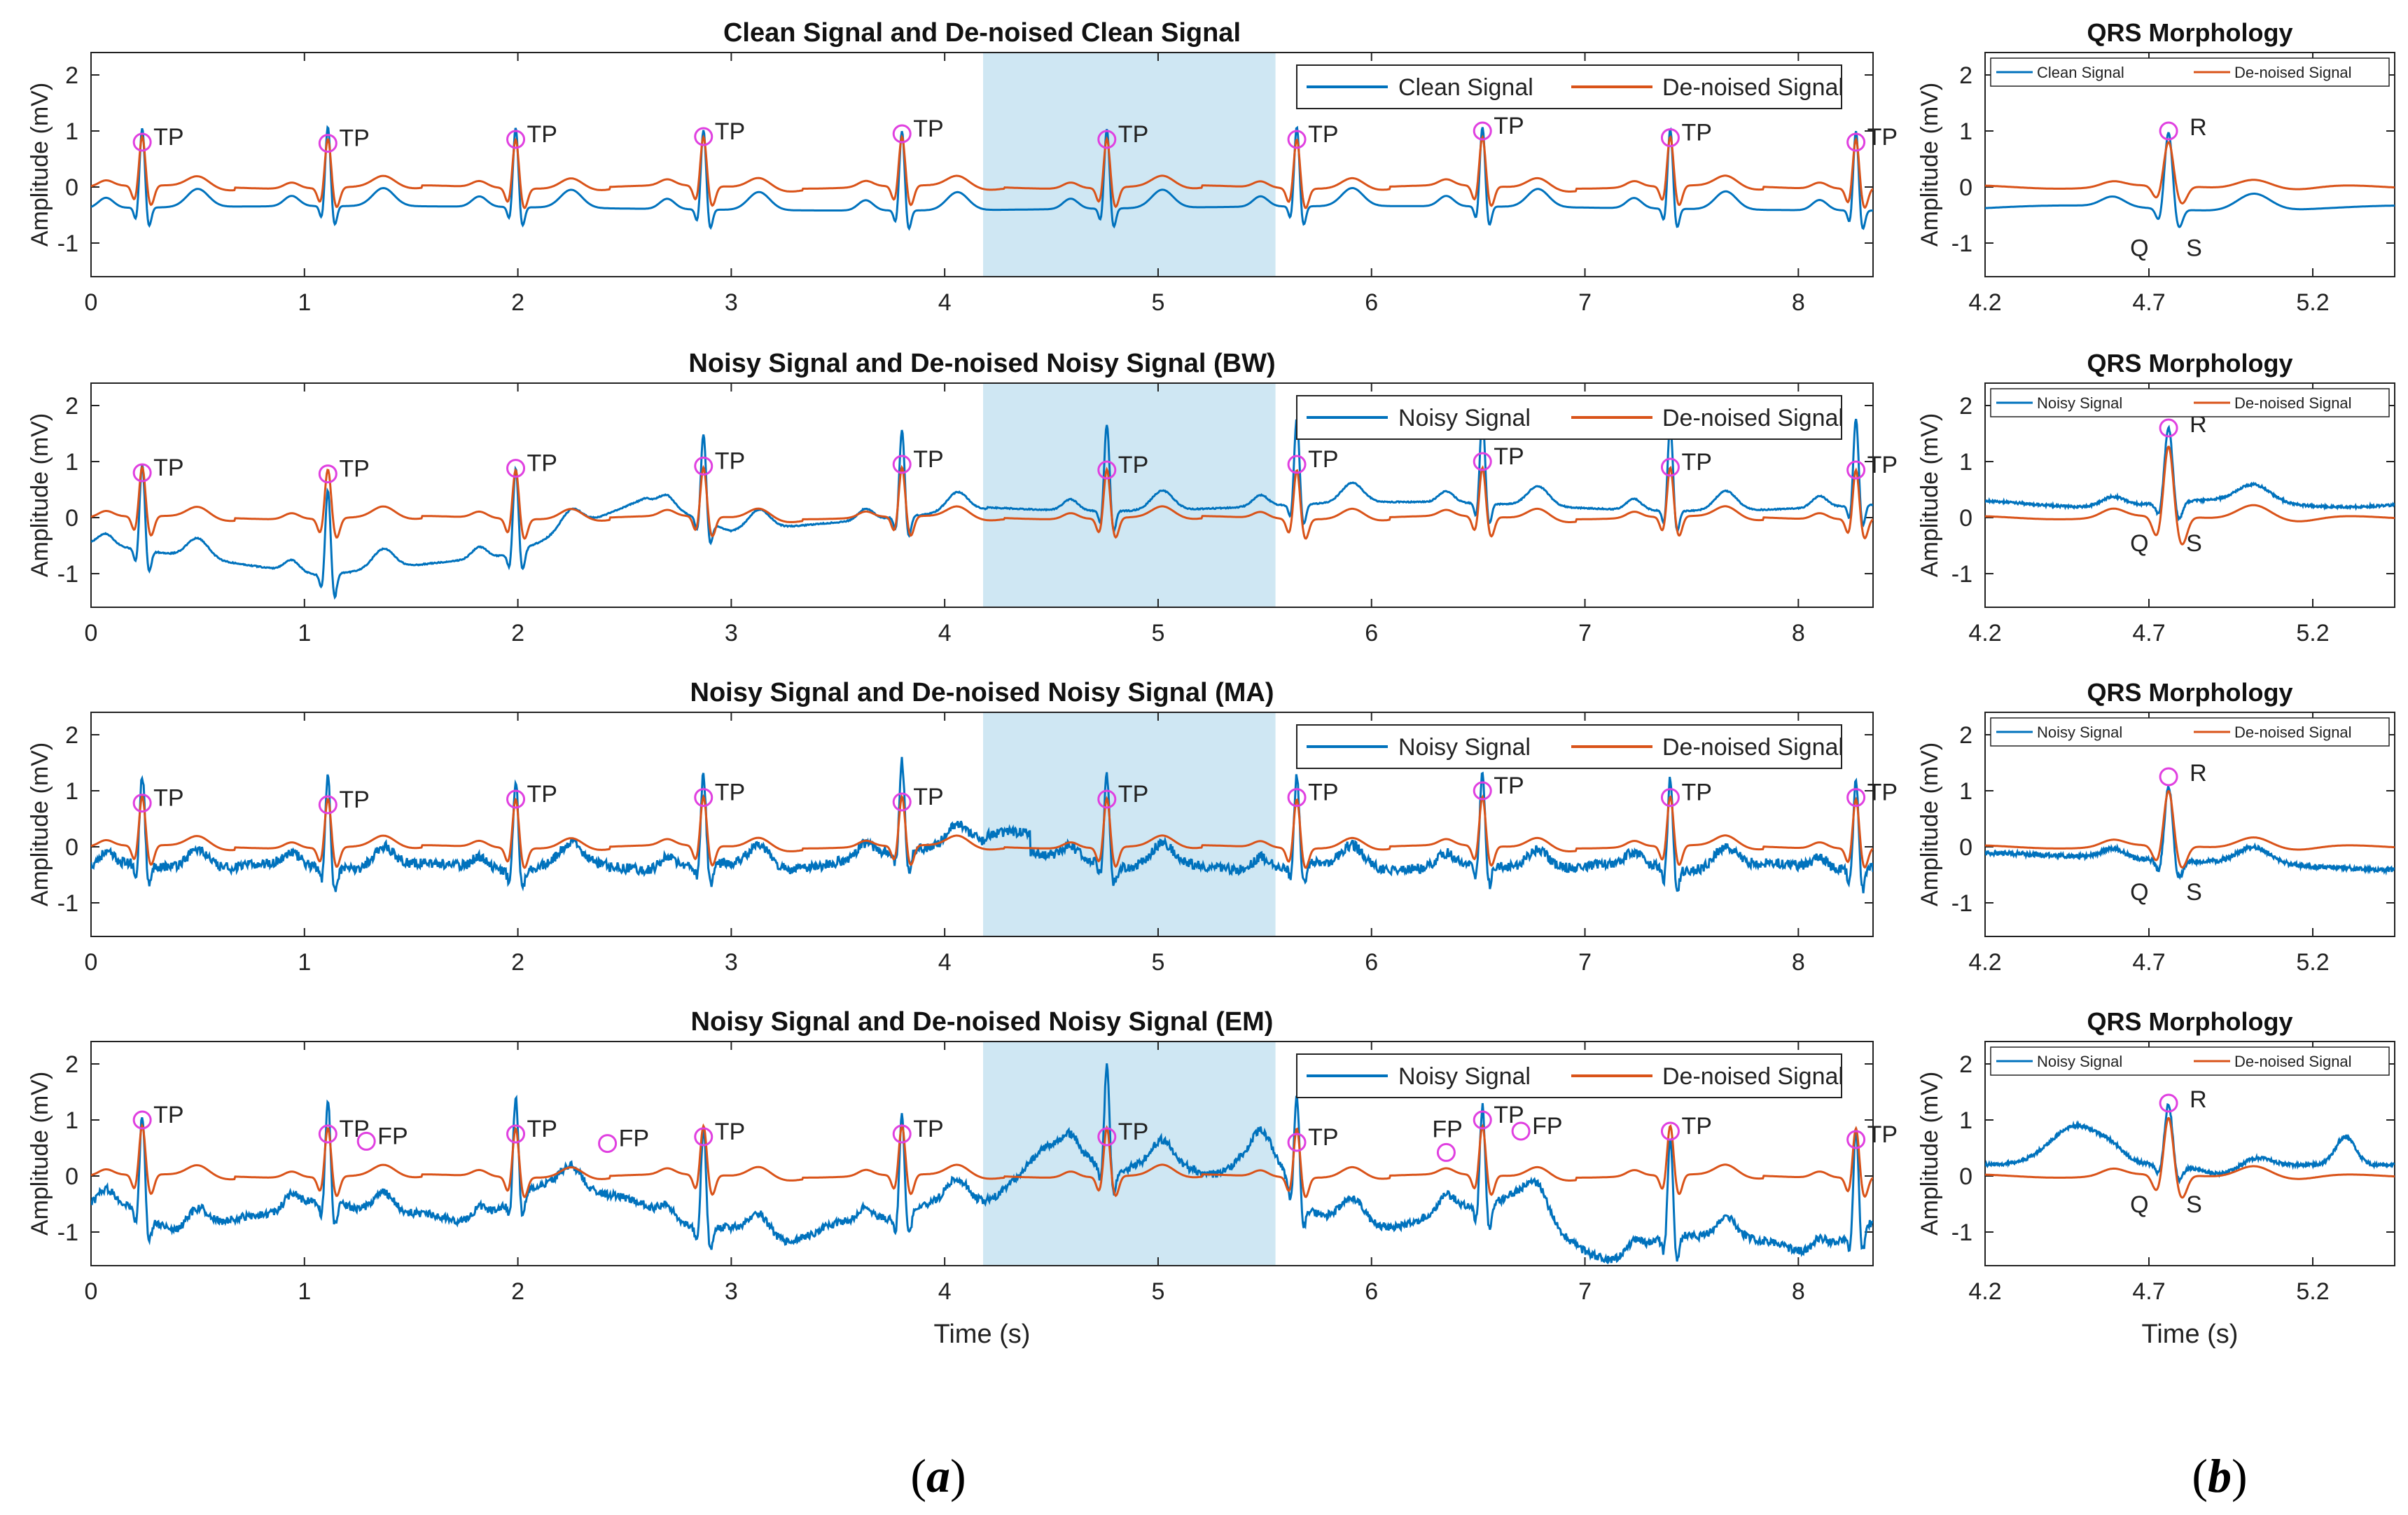  Describe the element at coordinates (982, 33) in the screenshot. I see `panel-title: Clean Signal and De-noised Clean Signal` at that location.